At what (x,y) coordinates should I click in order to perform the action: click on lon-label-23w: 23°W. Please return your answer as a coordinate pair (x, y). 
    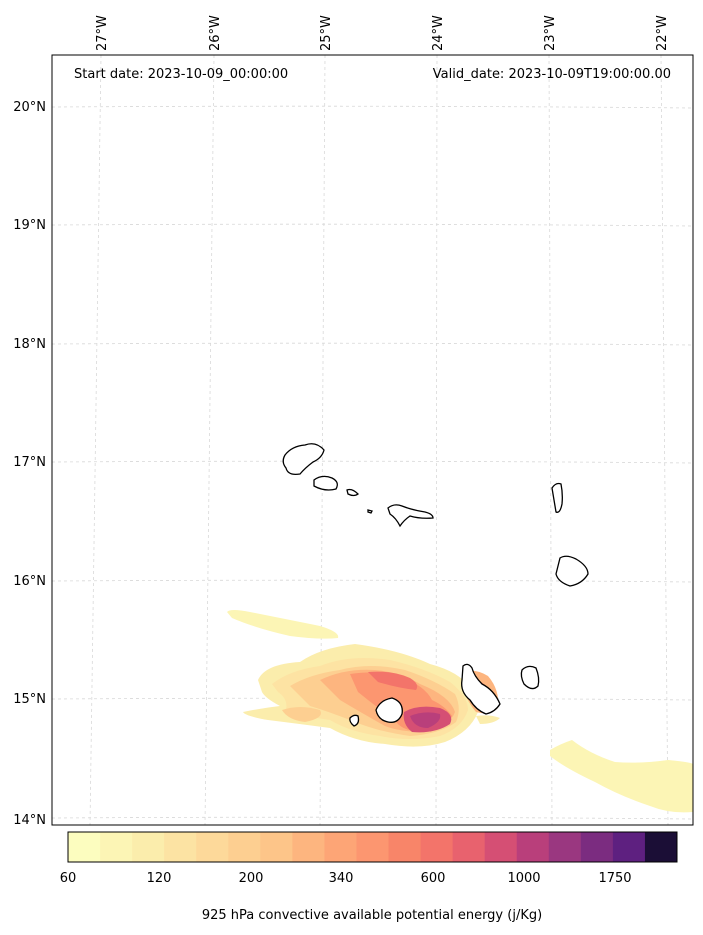
    Looking at the image, I should click on (550, 33).